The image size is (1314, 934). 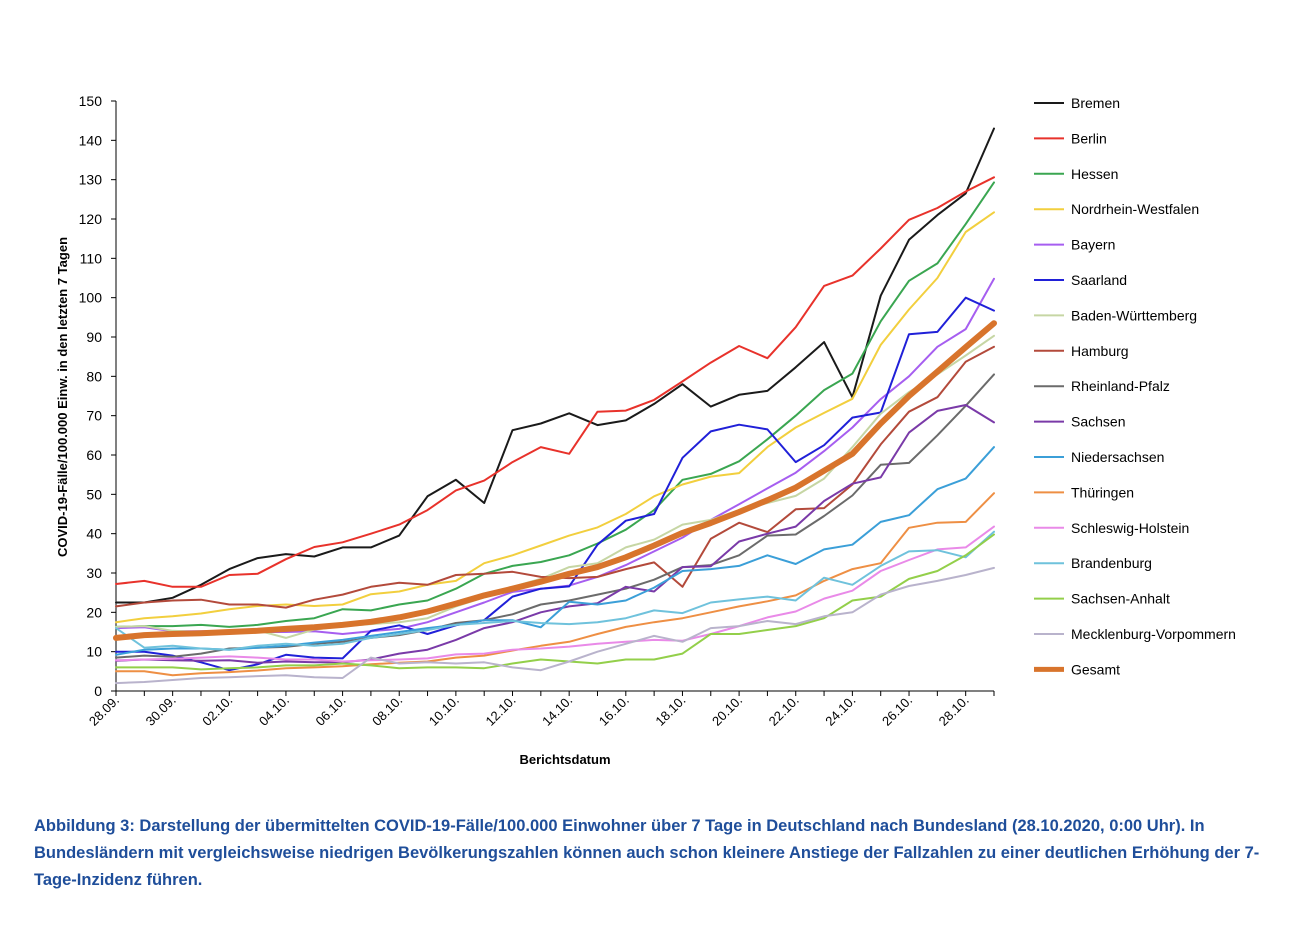 I want to click on series-line-th-ringen, so click(x=555, y=584).